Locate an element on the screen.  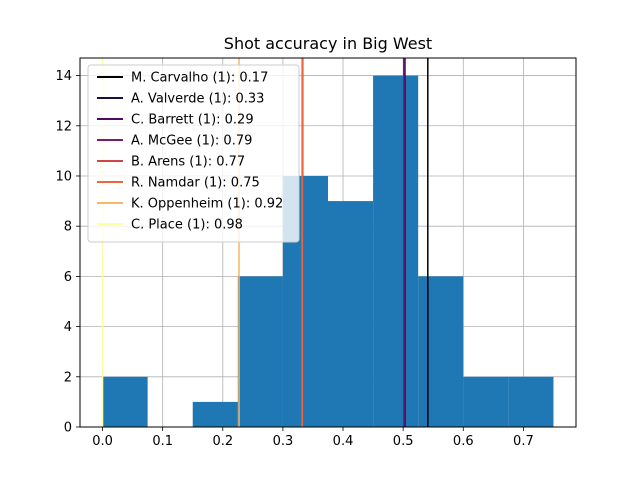
legend-entry-label: C. Place (1): 0.98 is located at coordinates (187, 225).